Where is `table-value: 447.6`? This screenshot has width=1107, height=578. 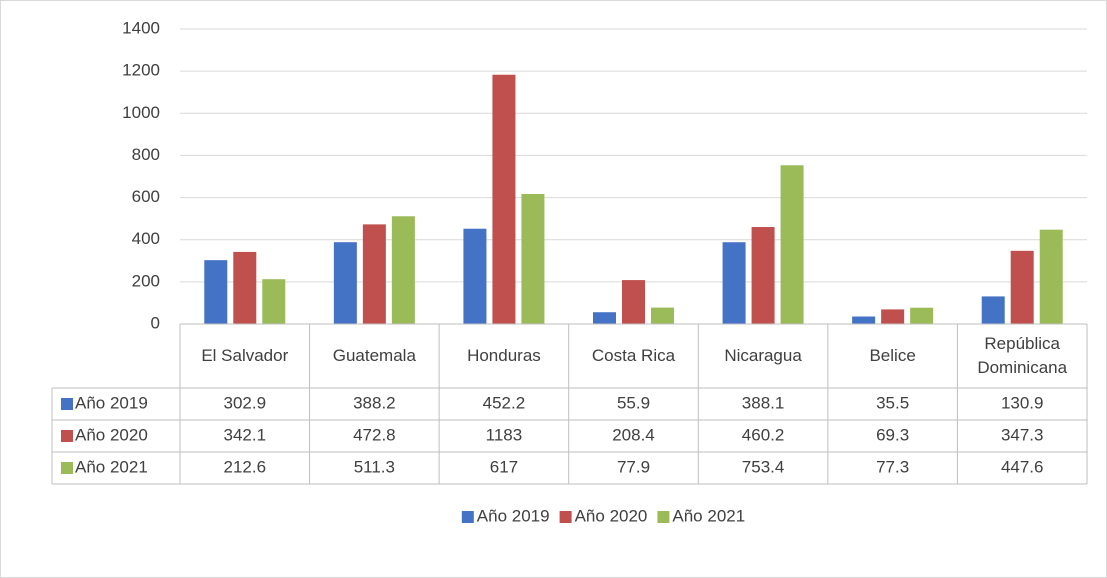
table-value: 447.6 is located at coordinates (1022, 466).